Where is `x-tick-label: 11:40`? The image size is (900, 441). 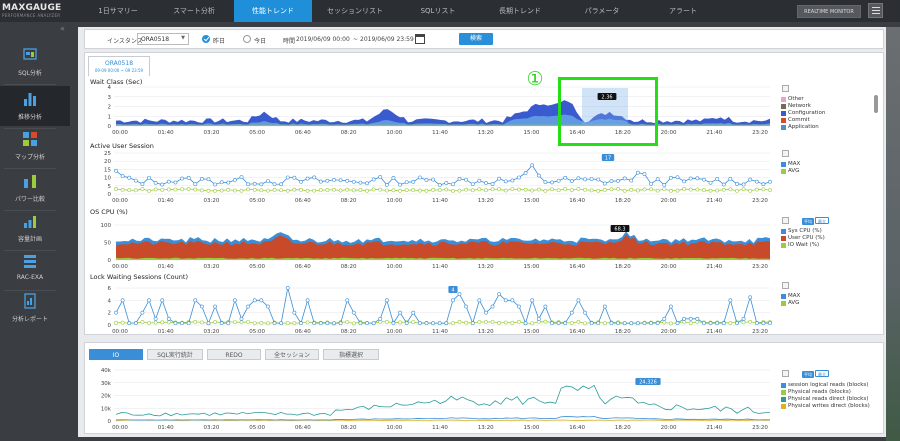
x-tick-label: 11:40 is located at coordinates (440, 266).